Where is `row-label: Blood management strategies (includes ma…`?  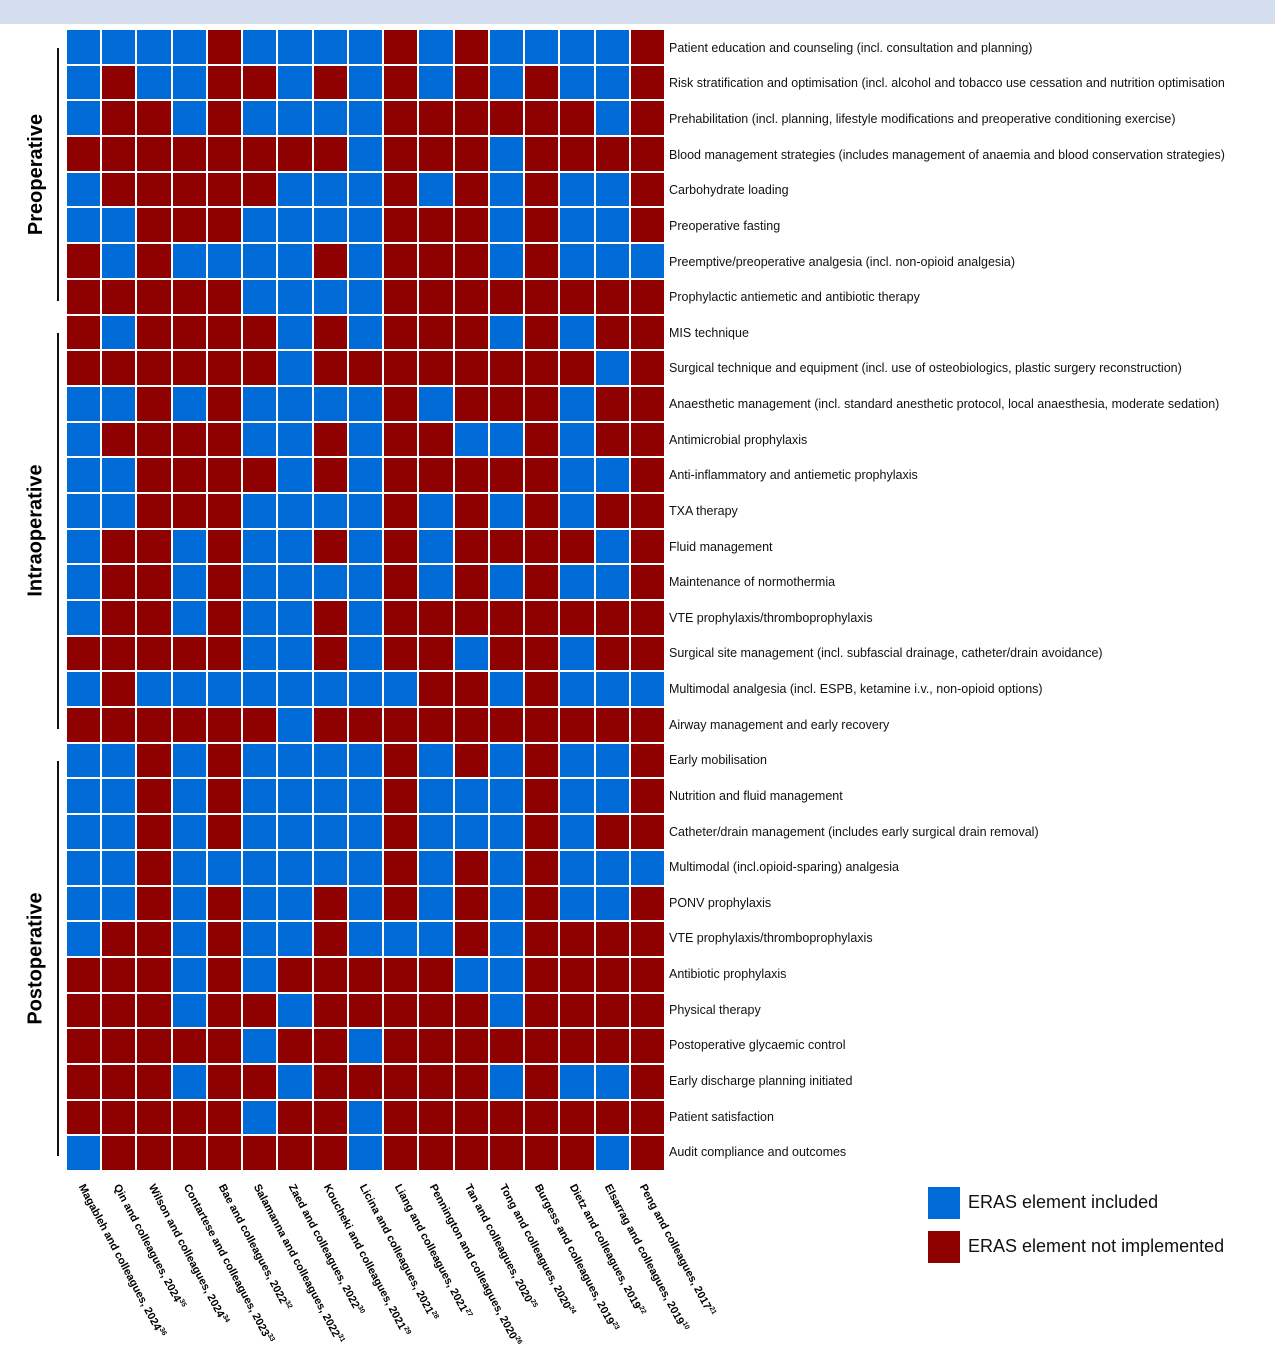 row-label: Blood management strategies (includes ma… is located at coordinates (947, 154).